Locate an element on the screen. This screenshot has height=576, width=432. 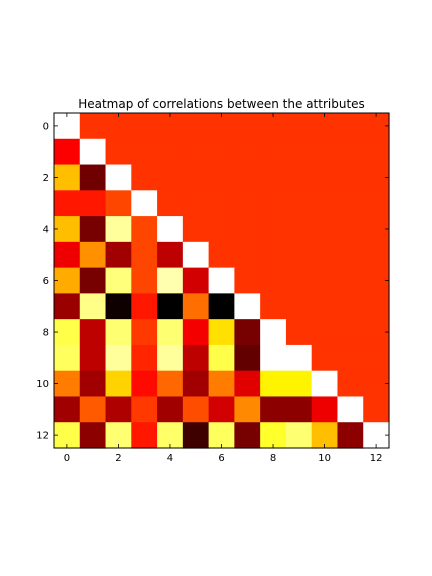
x-tick-label: 6 is located at coordinates (221, 458).